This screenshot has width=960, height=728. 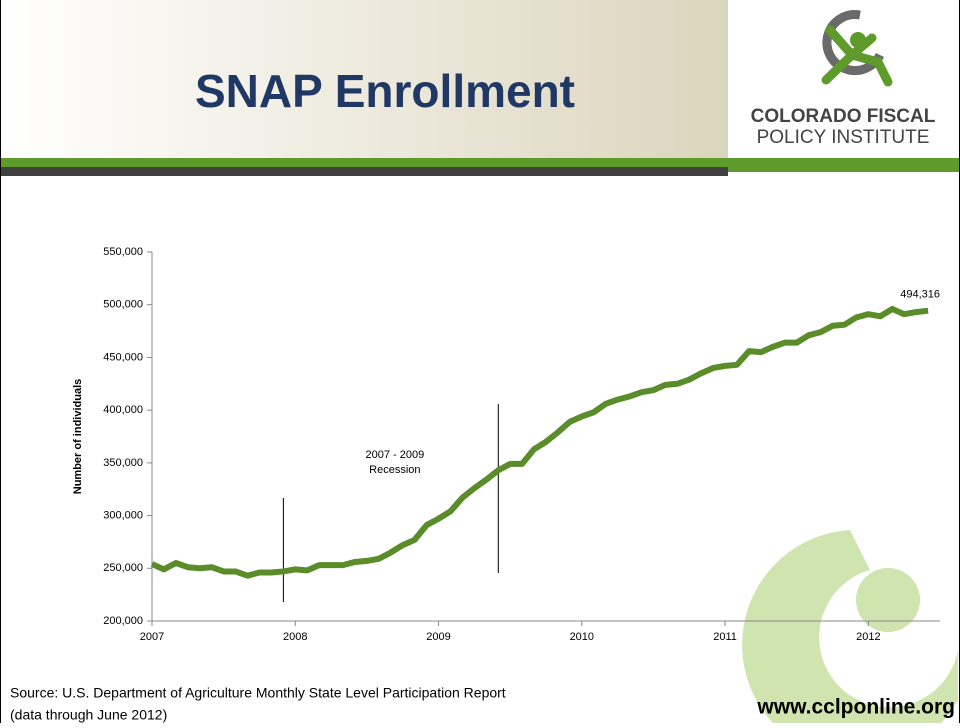 What do you see at coordinates (843, 137) in the screenshot?
I see `logo-text: POLICY INSTITUTE` at bounding box center [843, 137].